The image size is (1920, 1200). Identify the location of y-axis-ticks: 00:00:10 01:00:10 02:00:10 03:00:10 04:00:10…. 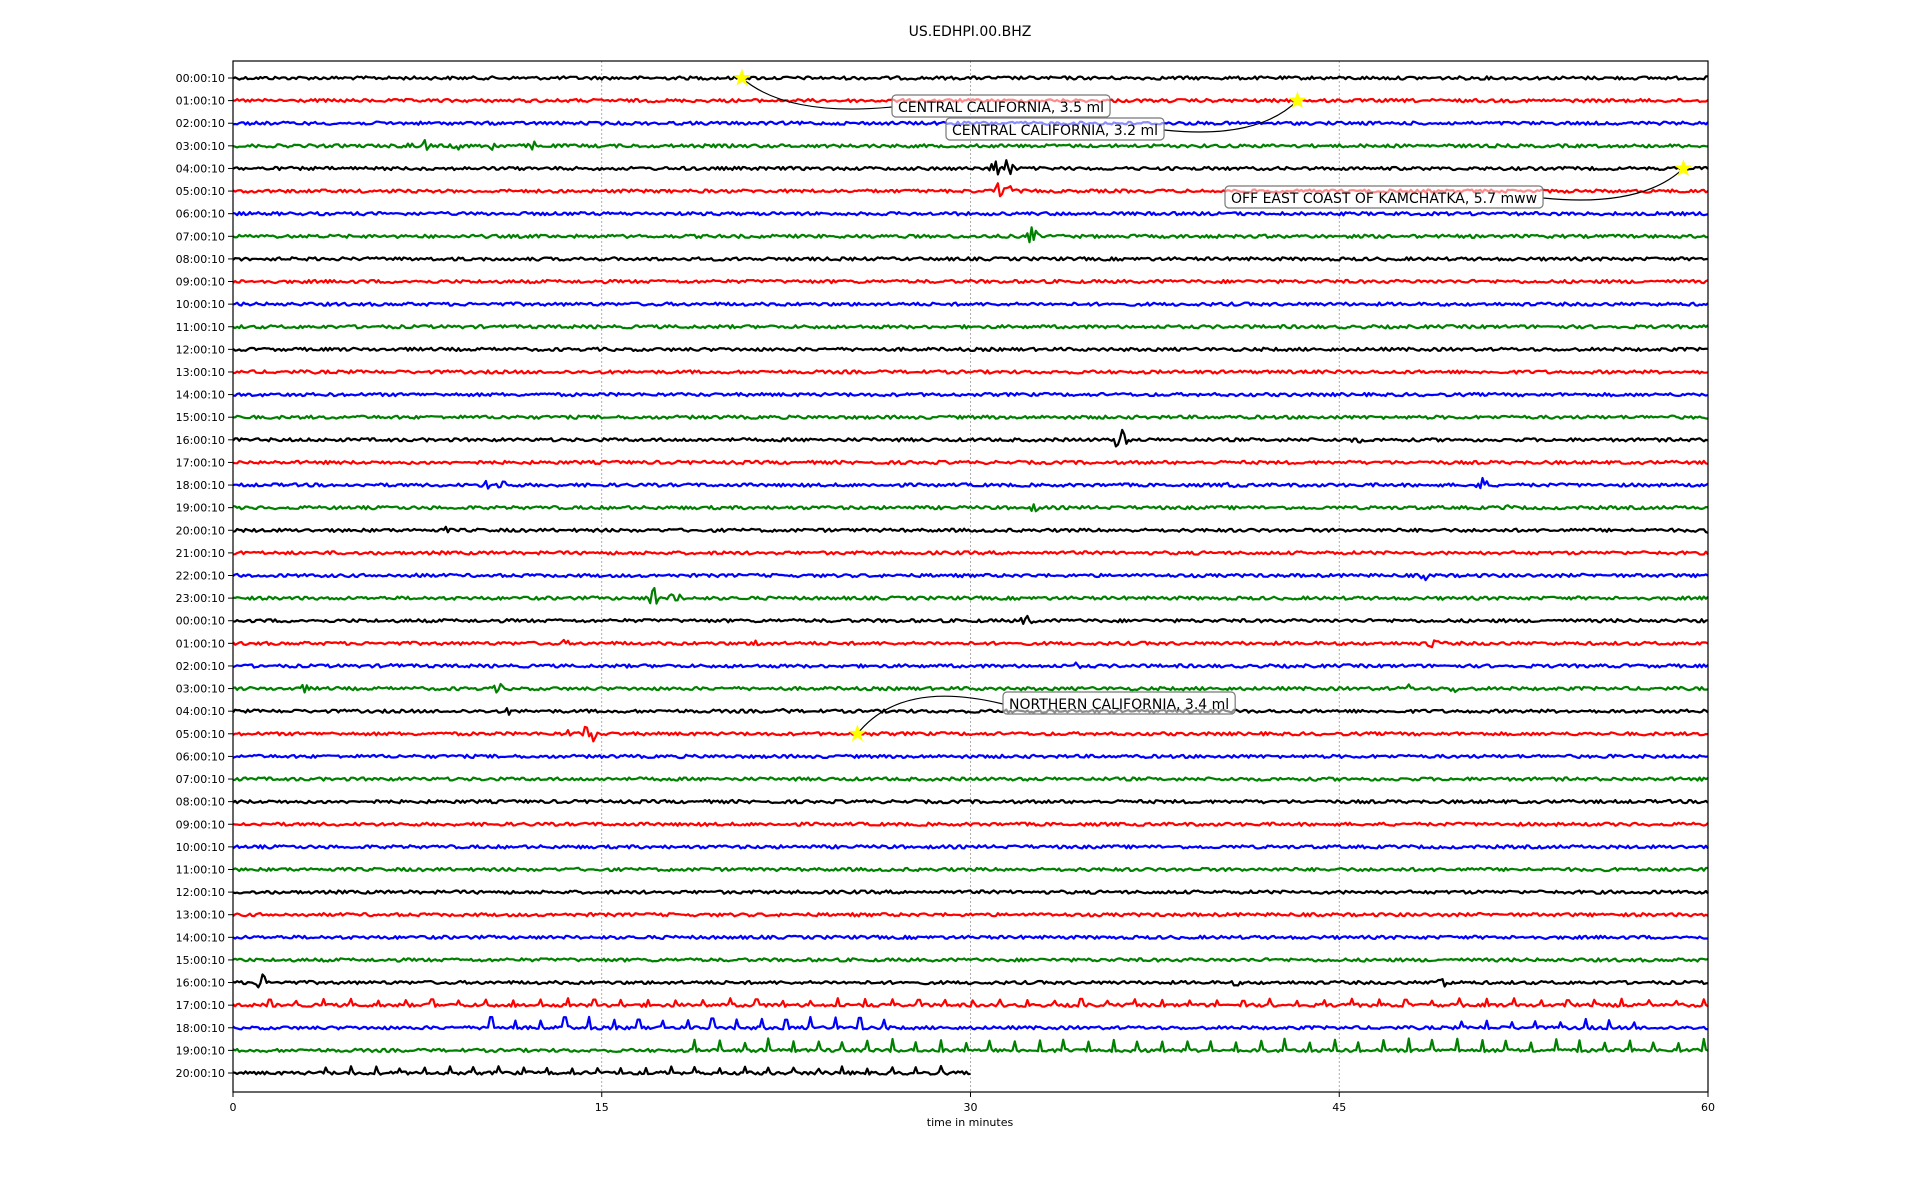
(204, 576).